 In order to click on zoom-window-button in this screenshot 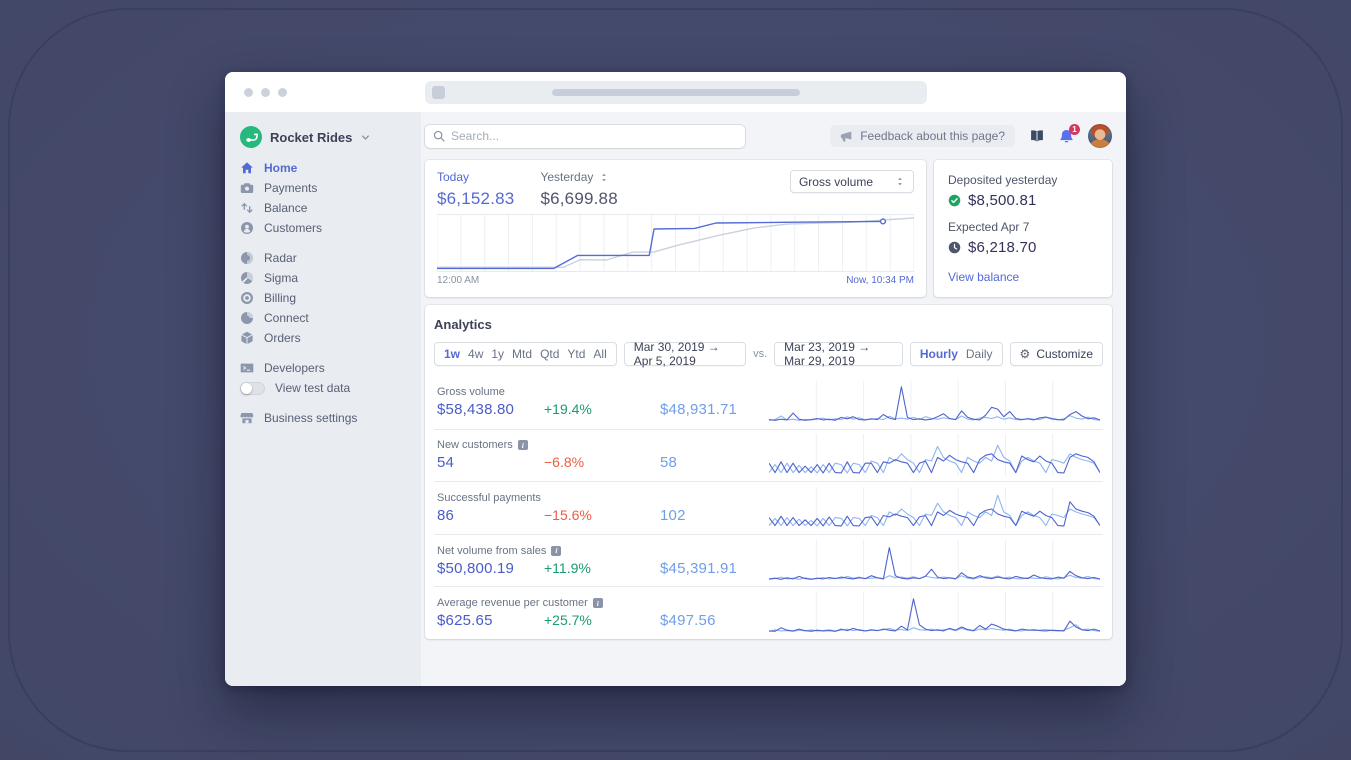, I will do `click(282, 92)`.